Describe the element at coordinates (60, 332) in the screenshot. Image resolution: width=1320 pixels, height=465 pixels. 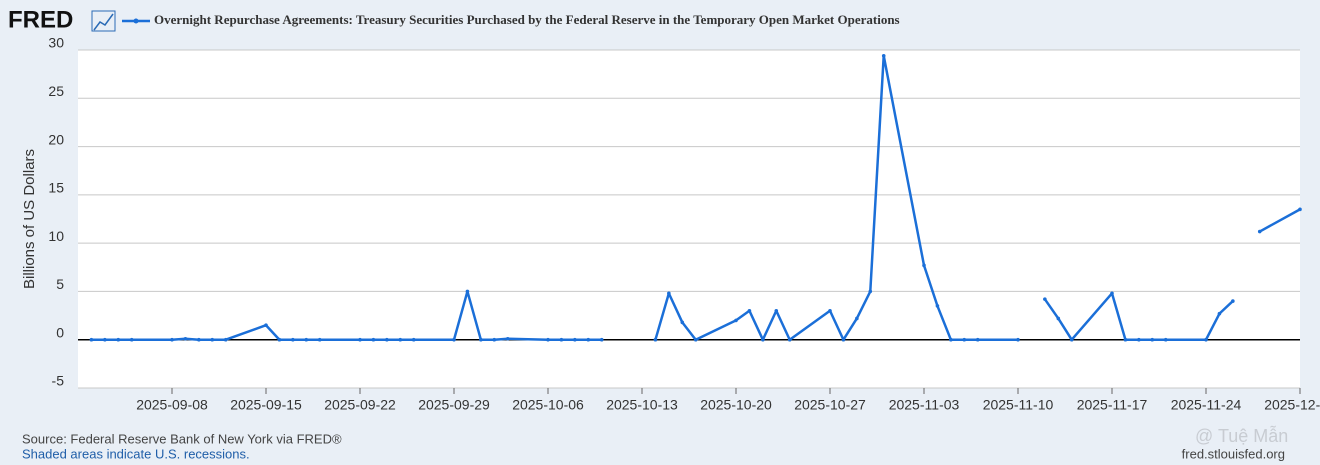
I see `y-tick-label: 0` at that location.